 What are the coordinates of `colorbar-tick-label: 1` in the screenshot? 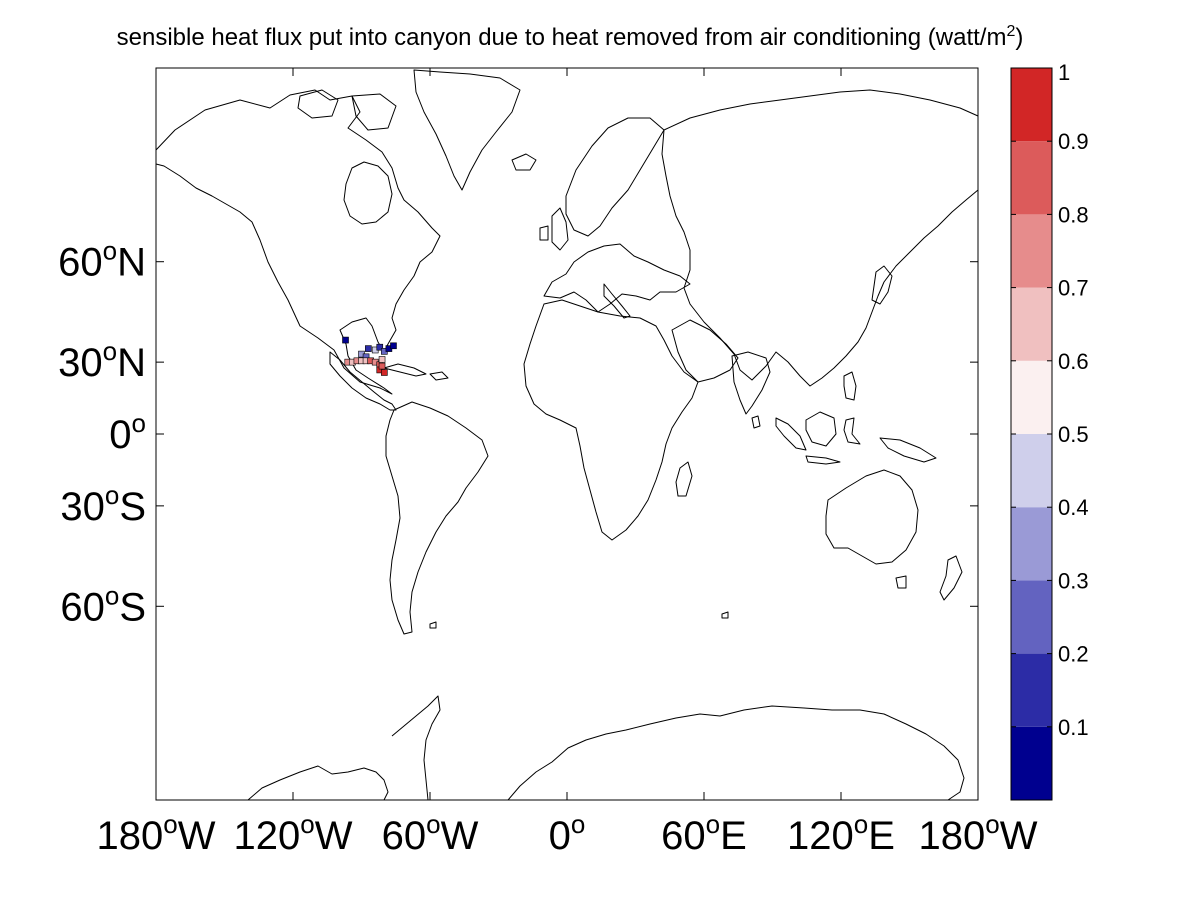 It's located at (1064, 72).